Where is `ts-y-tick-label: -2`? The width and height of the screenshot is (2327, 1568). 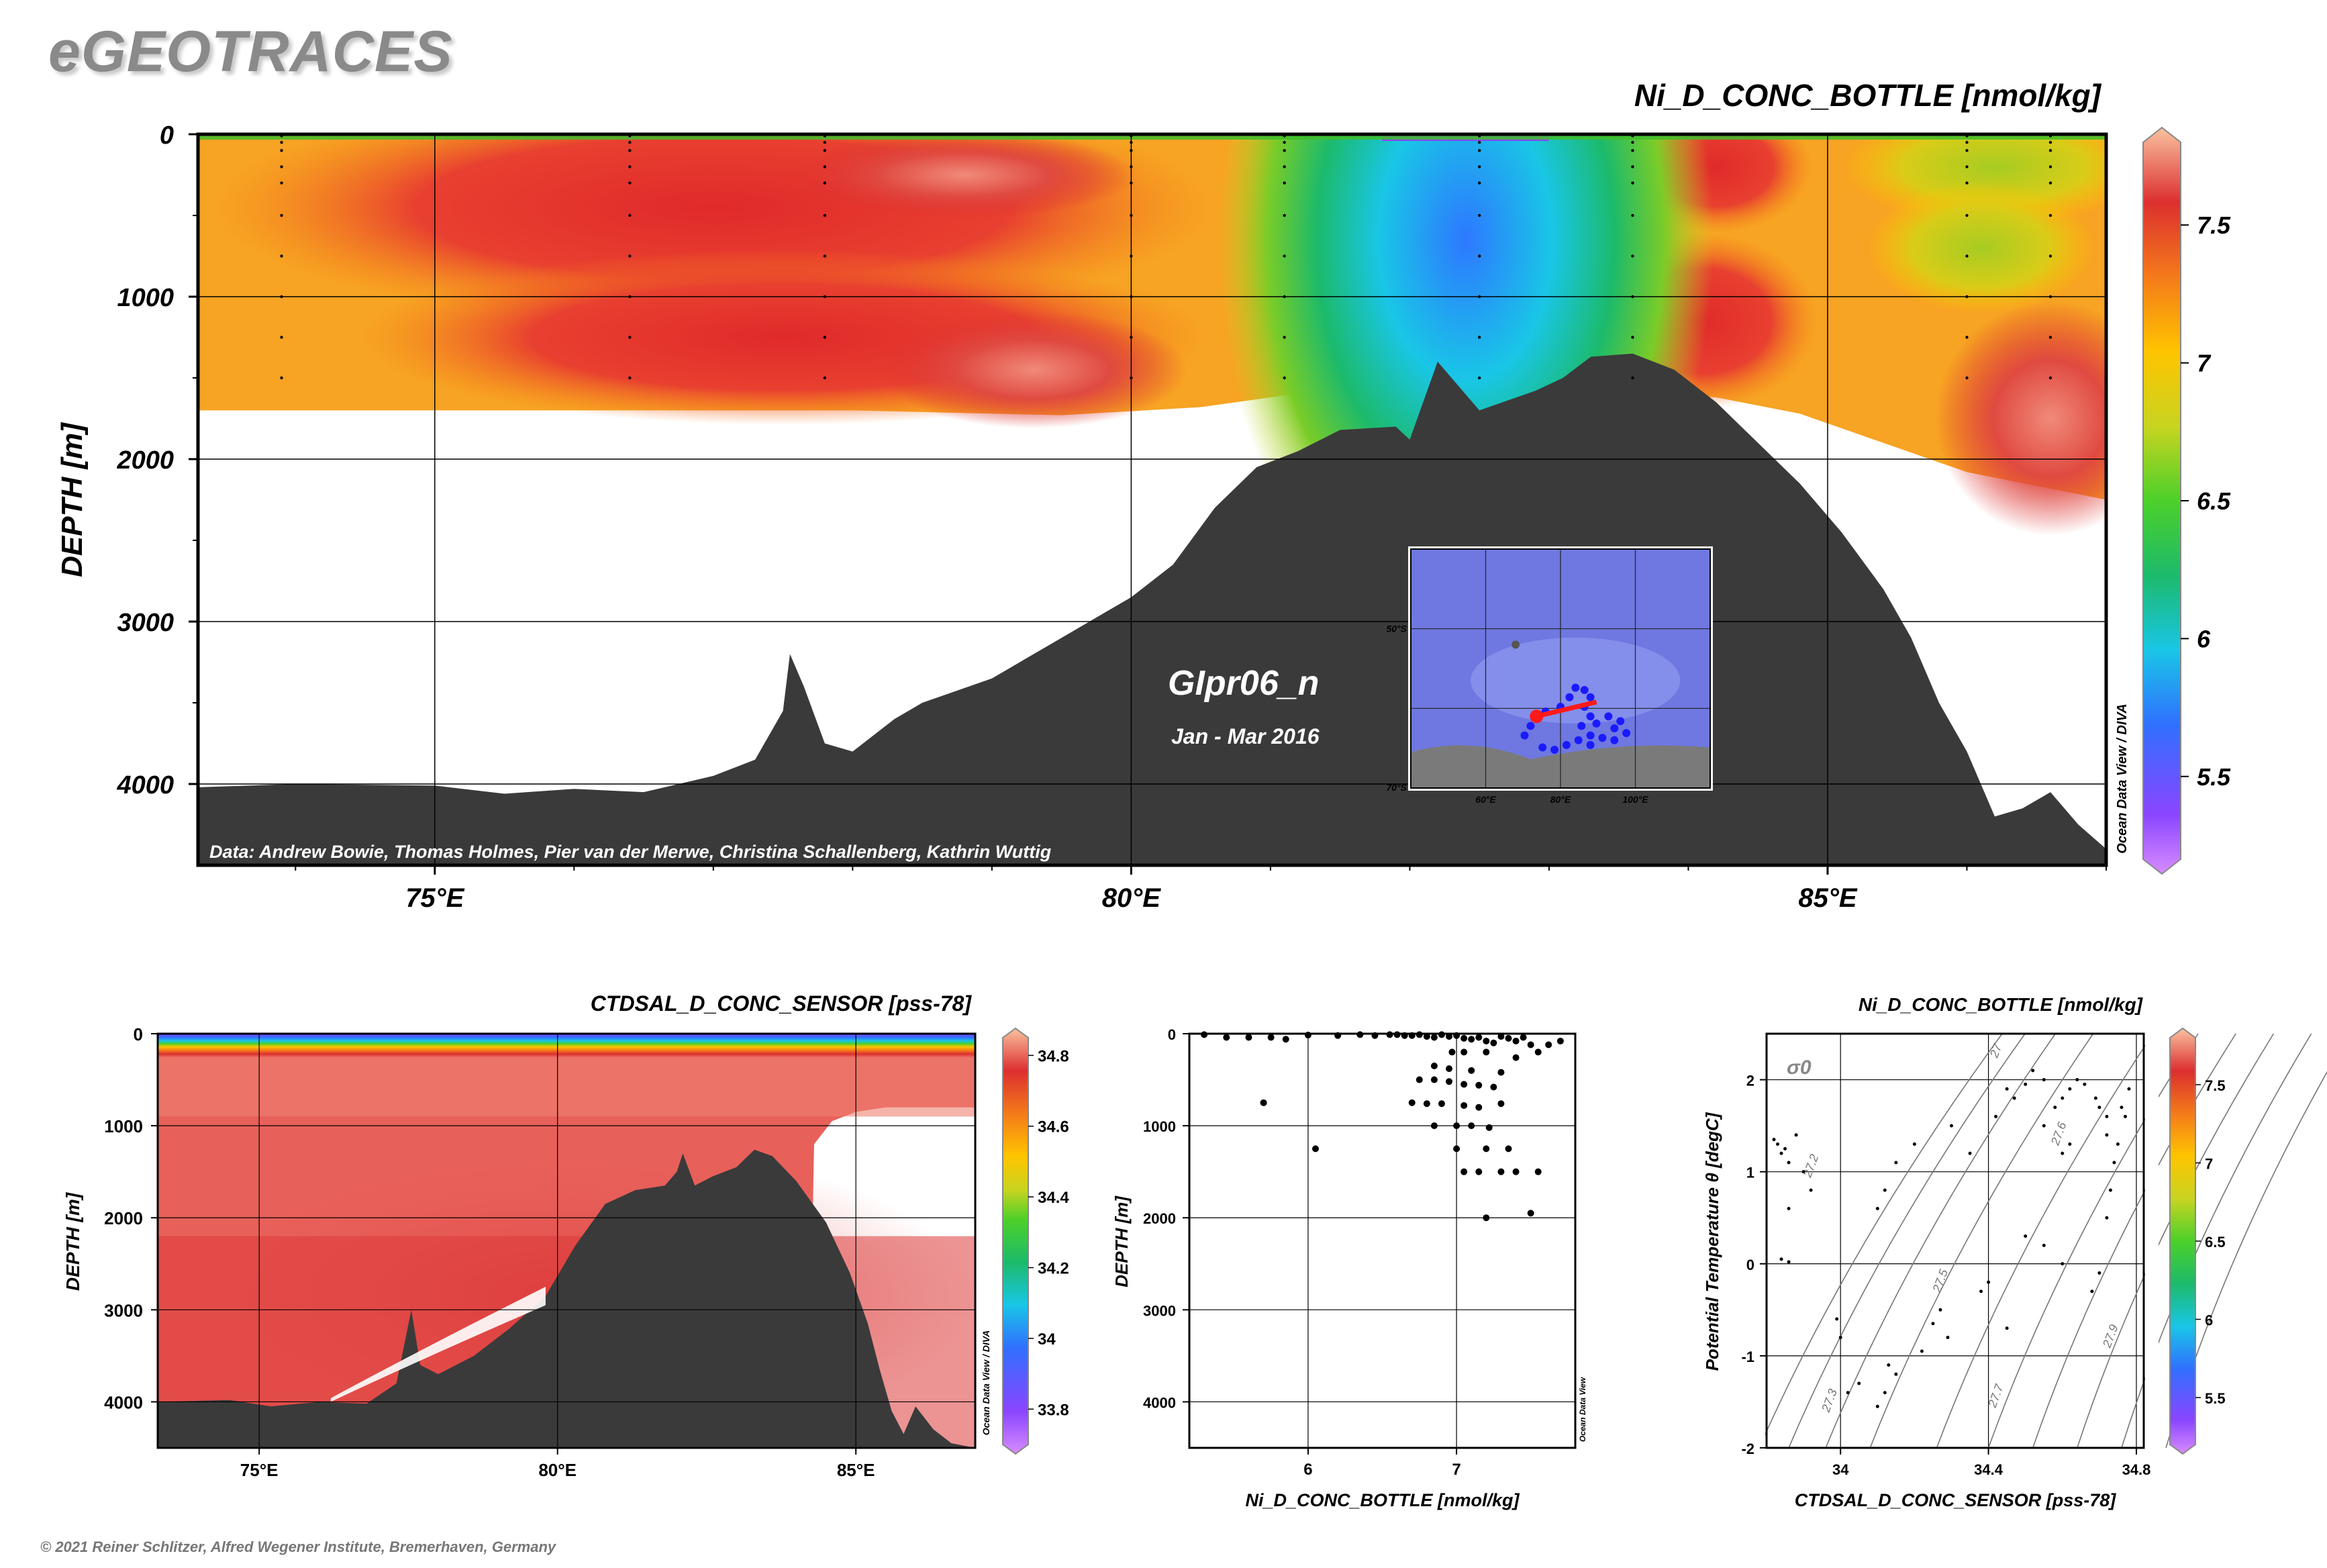
ts-y-tick-label: -2 is located at coordinates (1747, 1449).